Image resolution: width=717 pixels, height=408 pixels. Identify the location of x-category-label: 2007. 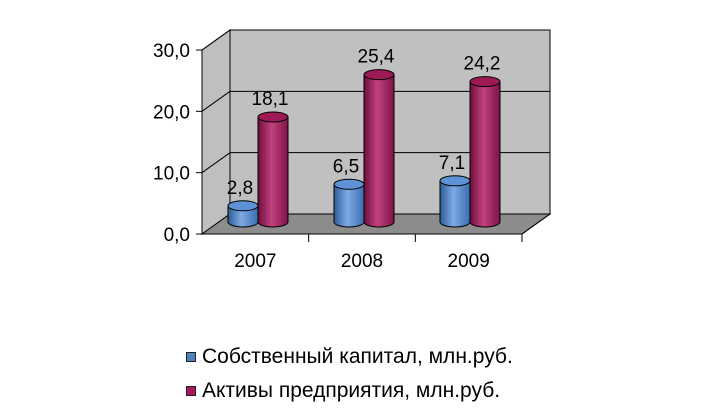
(255, 261).